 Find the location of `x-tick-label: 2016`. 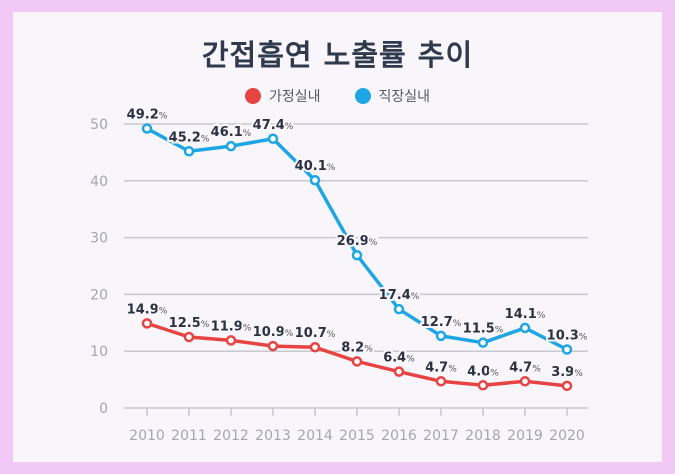

x-tick-label: 2016 is located at coordinates (399, 436).